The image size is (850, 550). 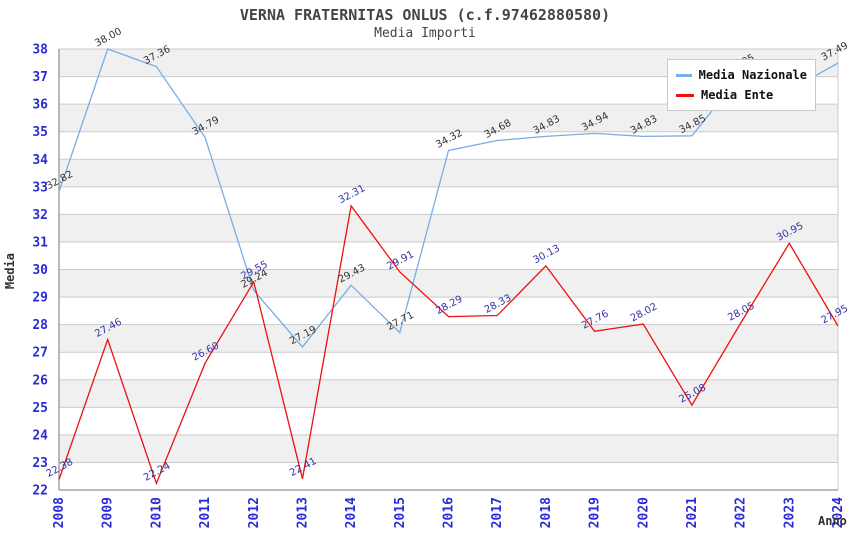 I want to click on x-tick-label: 2012, so click(x=254, y=512).